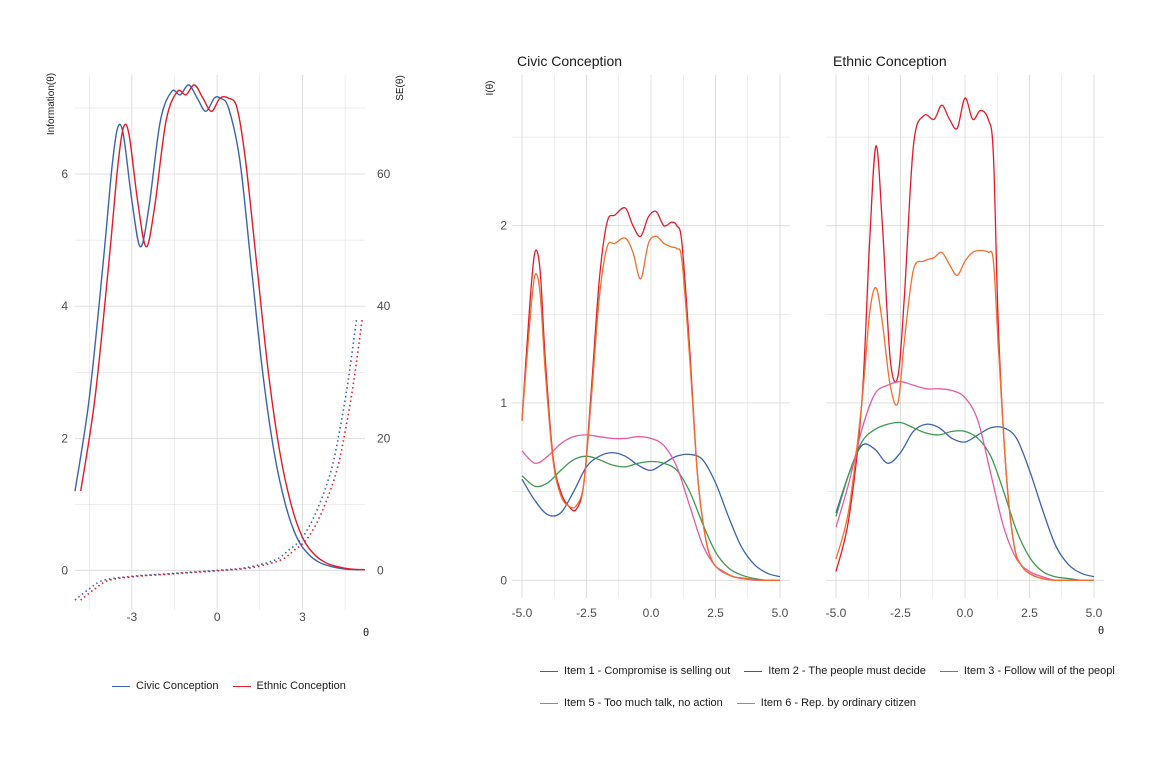  What do you see at coordinates (643, 703) in the screenshot?
I see `legend-label-item-5: Item 5 - Too much talk, no action` at bounding box center [643, 703].